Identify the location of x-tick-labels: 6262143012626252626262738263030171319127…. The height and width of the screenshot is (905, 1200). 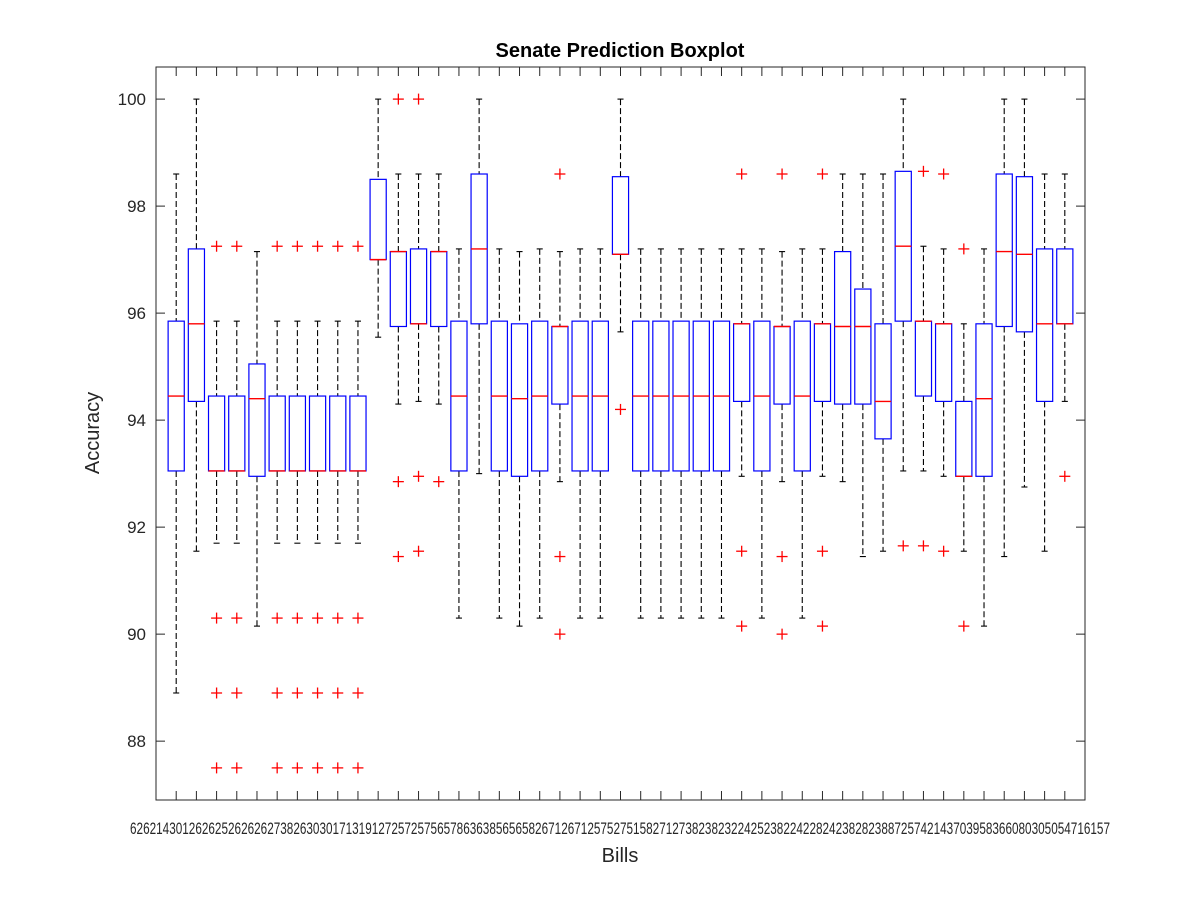
(620, 828).